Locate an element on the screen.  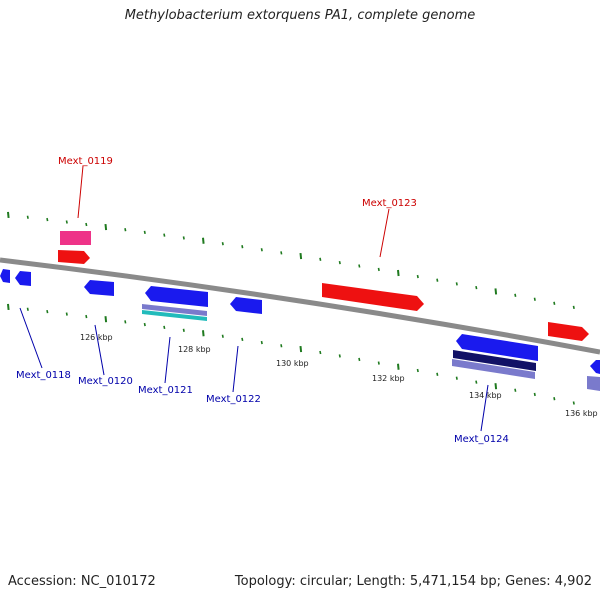
accession-text: Accession: NC_010172 is located at coordinates (82, 581).